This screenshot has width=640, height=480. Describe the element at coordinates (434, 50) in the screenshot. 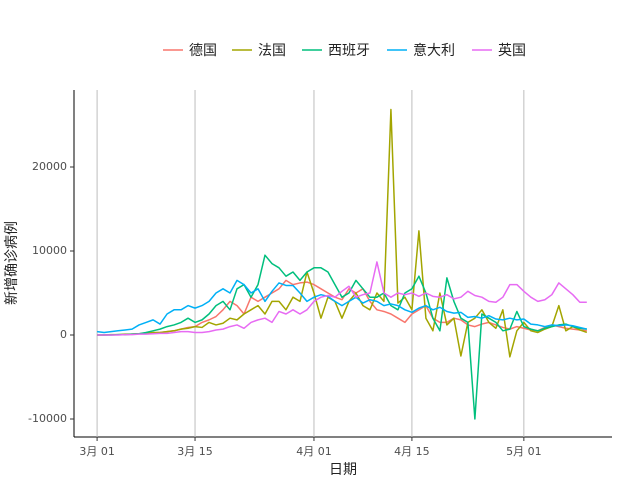

I see `legend-label: 意大利` at that location.